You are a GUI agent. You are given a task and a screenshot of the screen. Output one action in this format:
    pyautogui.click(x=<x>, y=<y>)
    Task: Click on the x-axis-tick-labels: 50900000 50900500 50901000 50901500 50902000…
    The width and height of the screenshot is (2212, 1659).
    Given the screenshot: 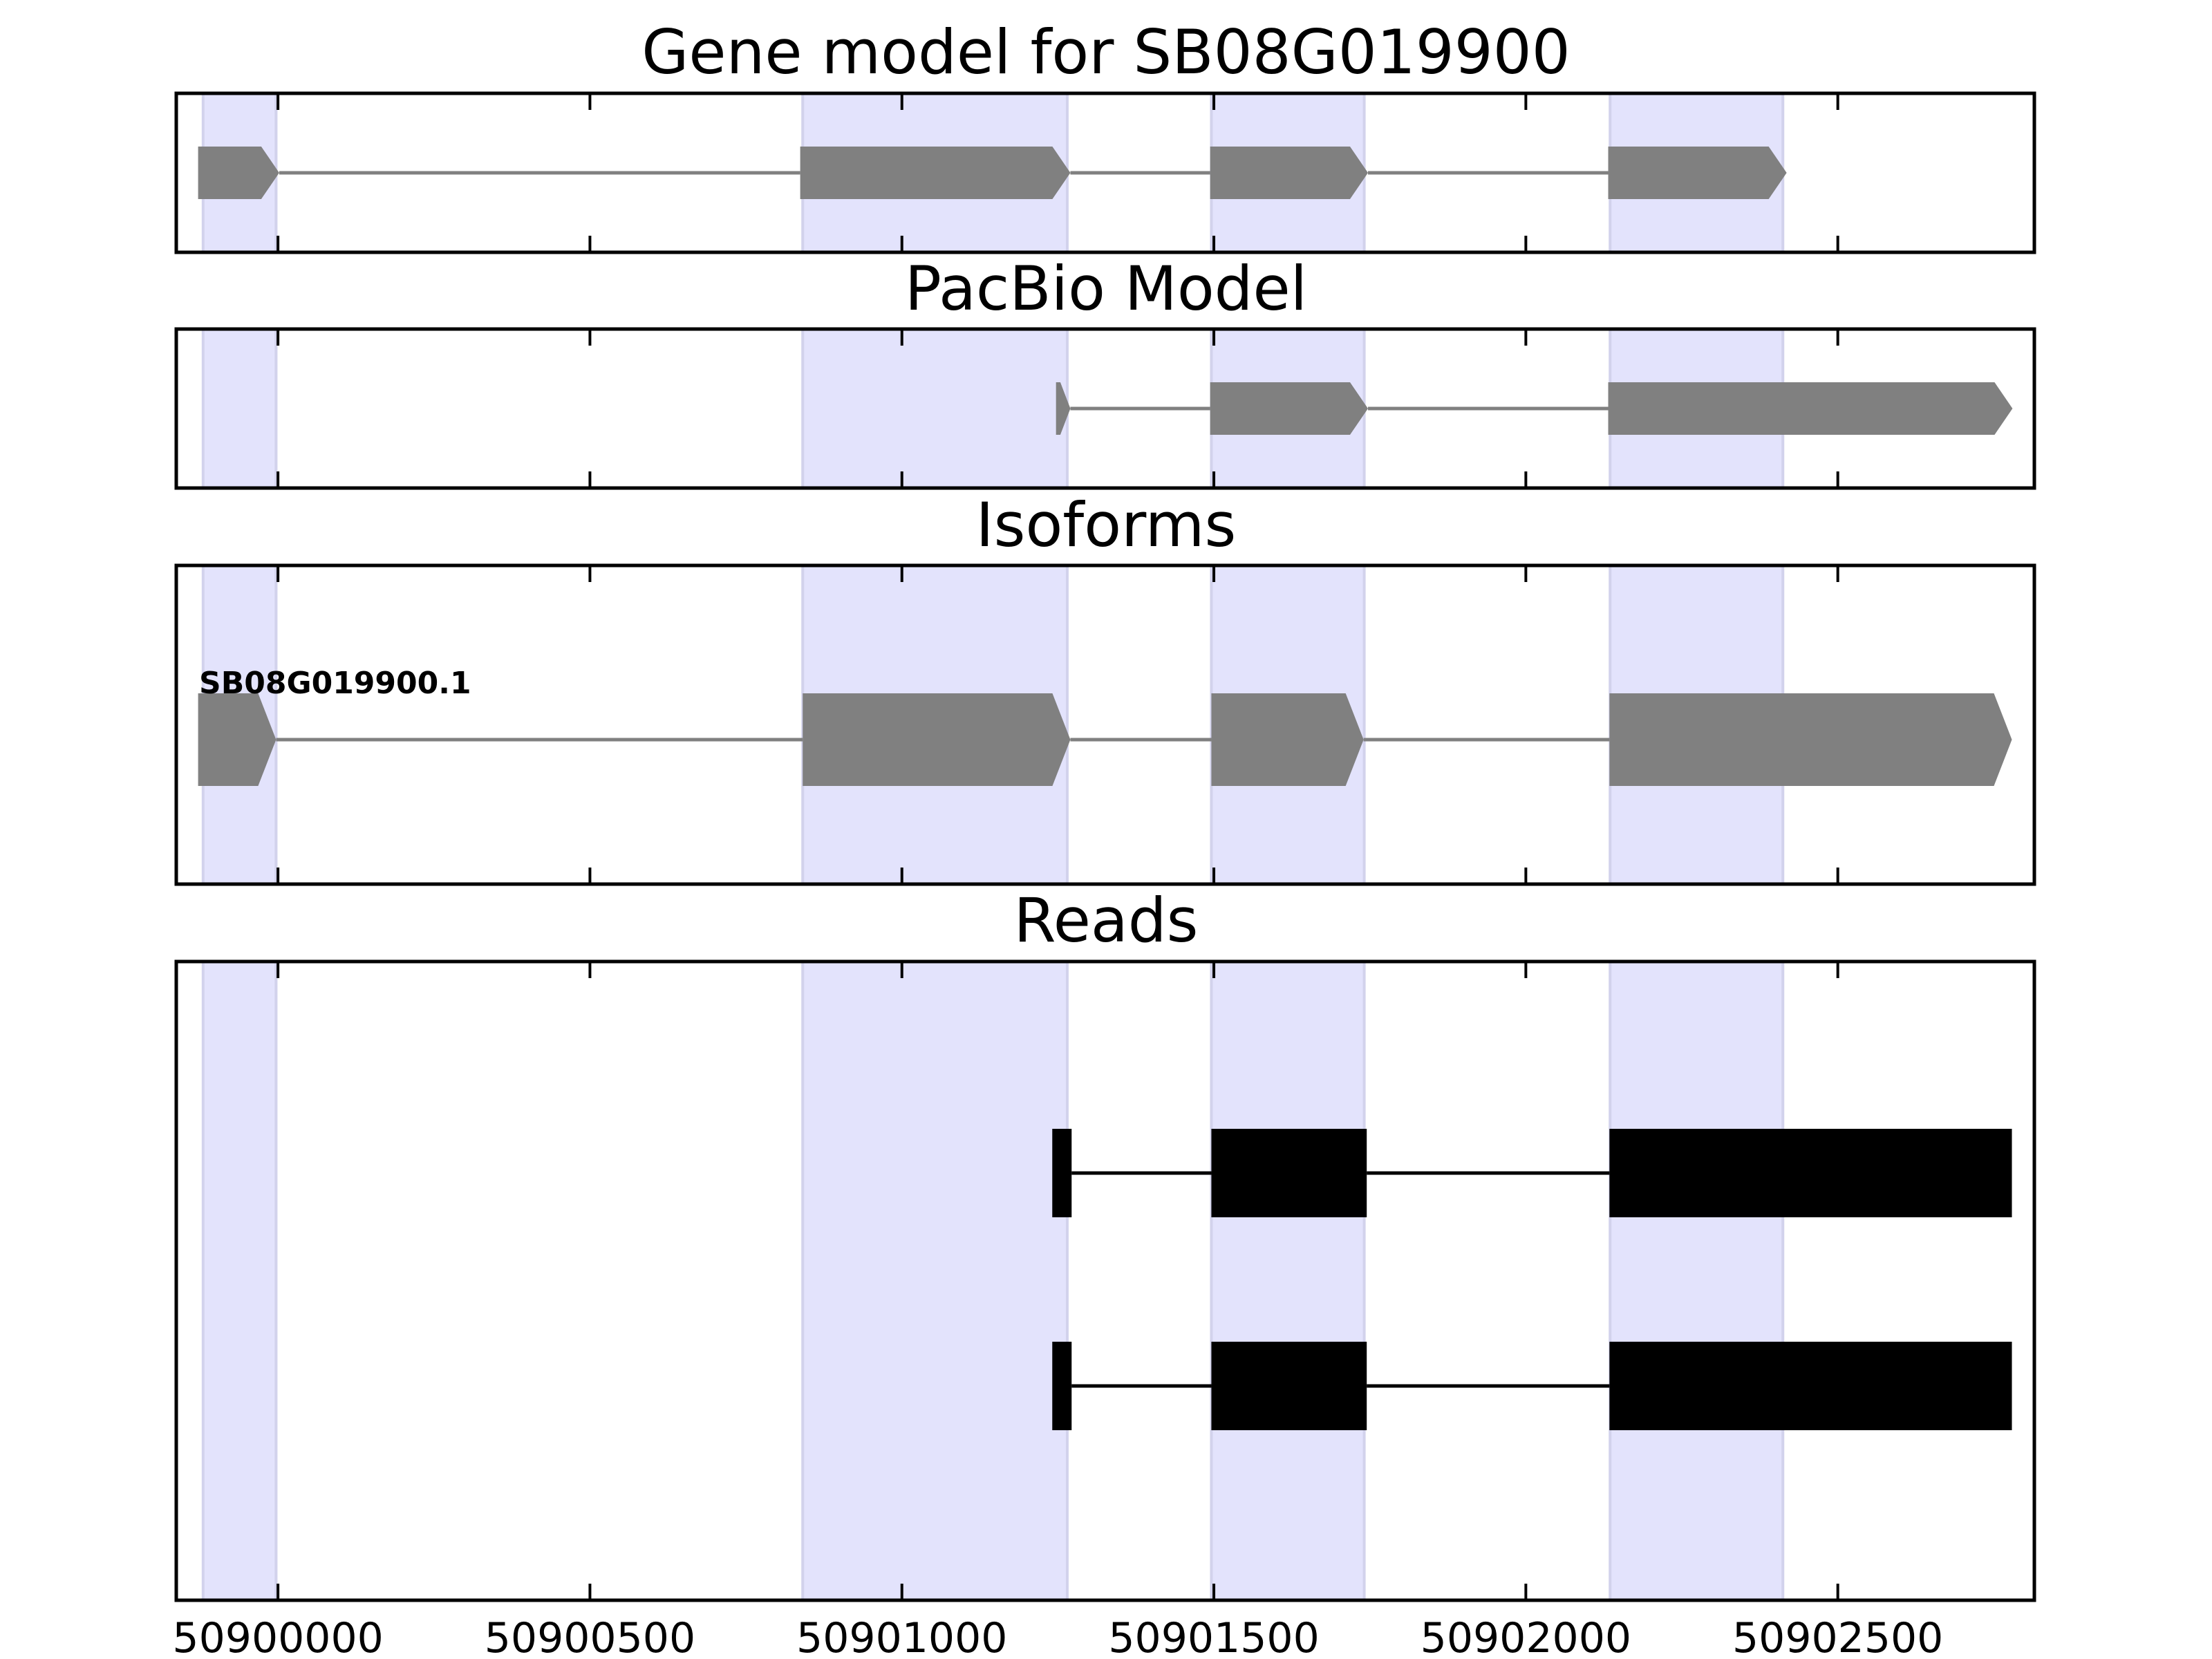 What is the action you would take?
    pyautogui.click(x=1057, y=1637)
    